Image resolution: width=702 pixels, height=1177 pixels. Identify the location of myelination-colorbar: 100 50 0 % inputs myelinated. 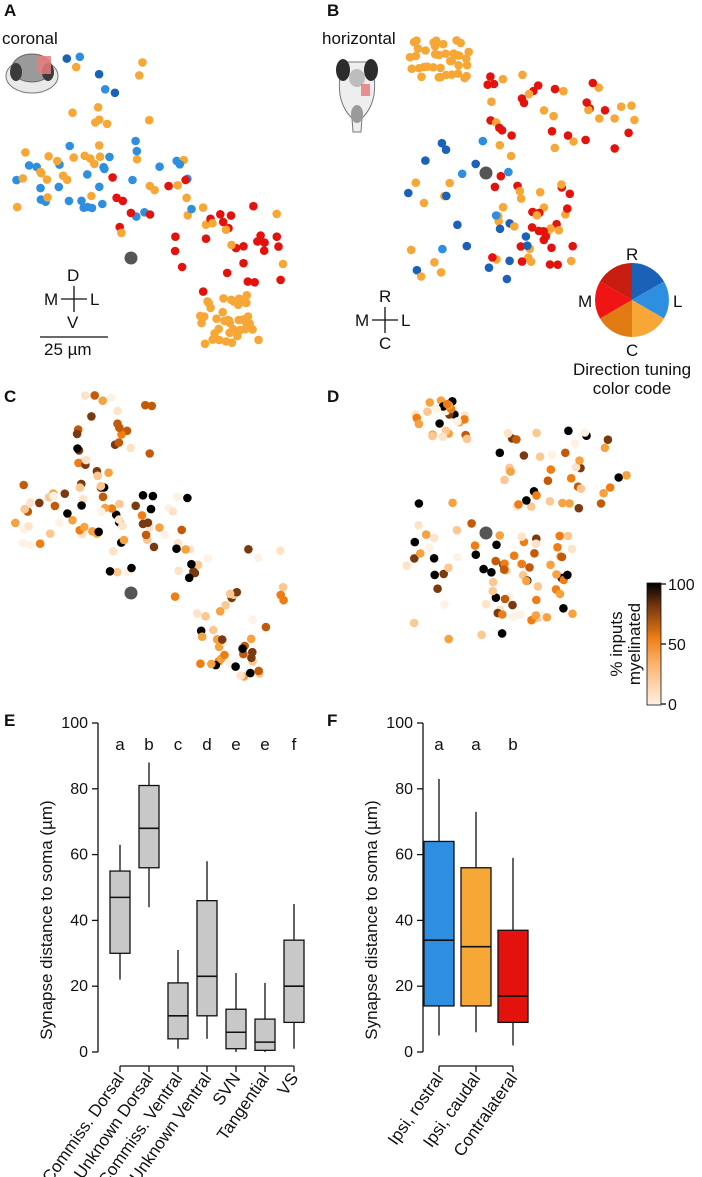
(651, 645).